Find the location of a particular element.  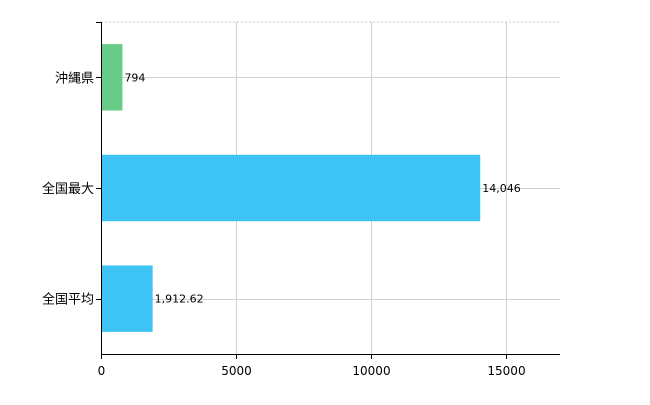

category-label: 全国平均 is located at coordinates (68, 300).